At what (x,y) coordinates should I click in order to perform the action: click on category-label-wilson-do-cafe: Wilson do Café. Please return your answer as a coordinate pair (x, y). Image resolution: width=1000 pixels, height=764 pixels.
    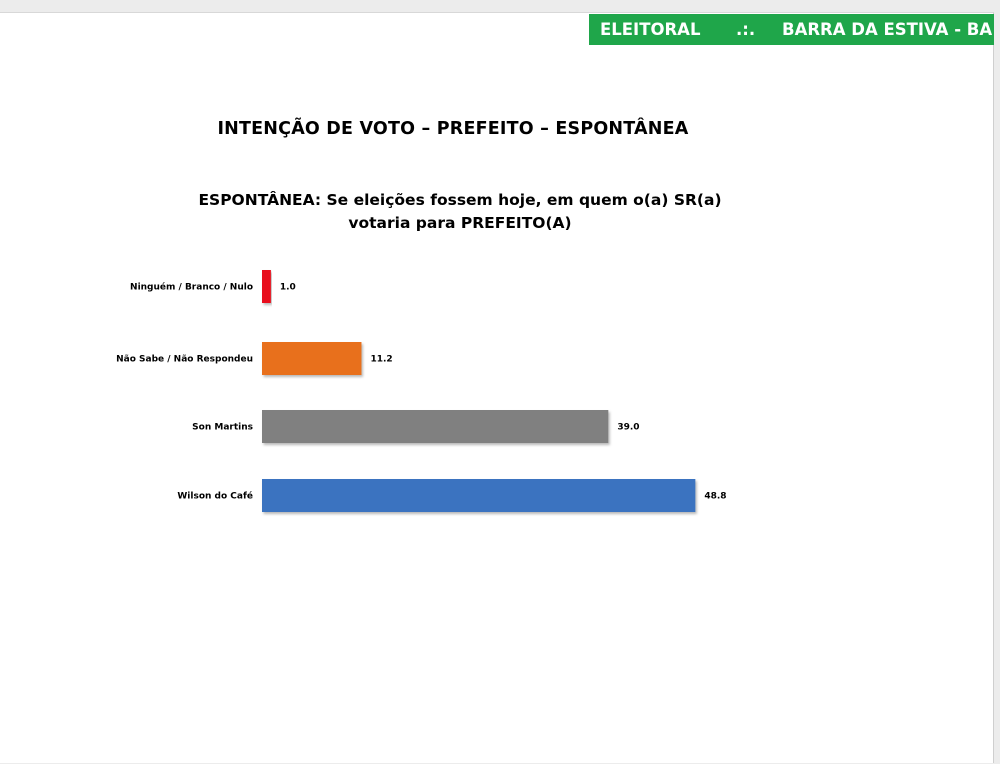
    Looking at the image, I should click on (215, 496).